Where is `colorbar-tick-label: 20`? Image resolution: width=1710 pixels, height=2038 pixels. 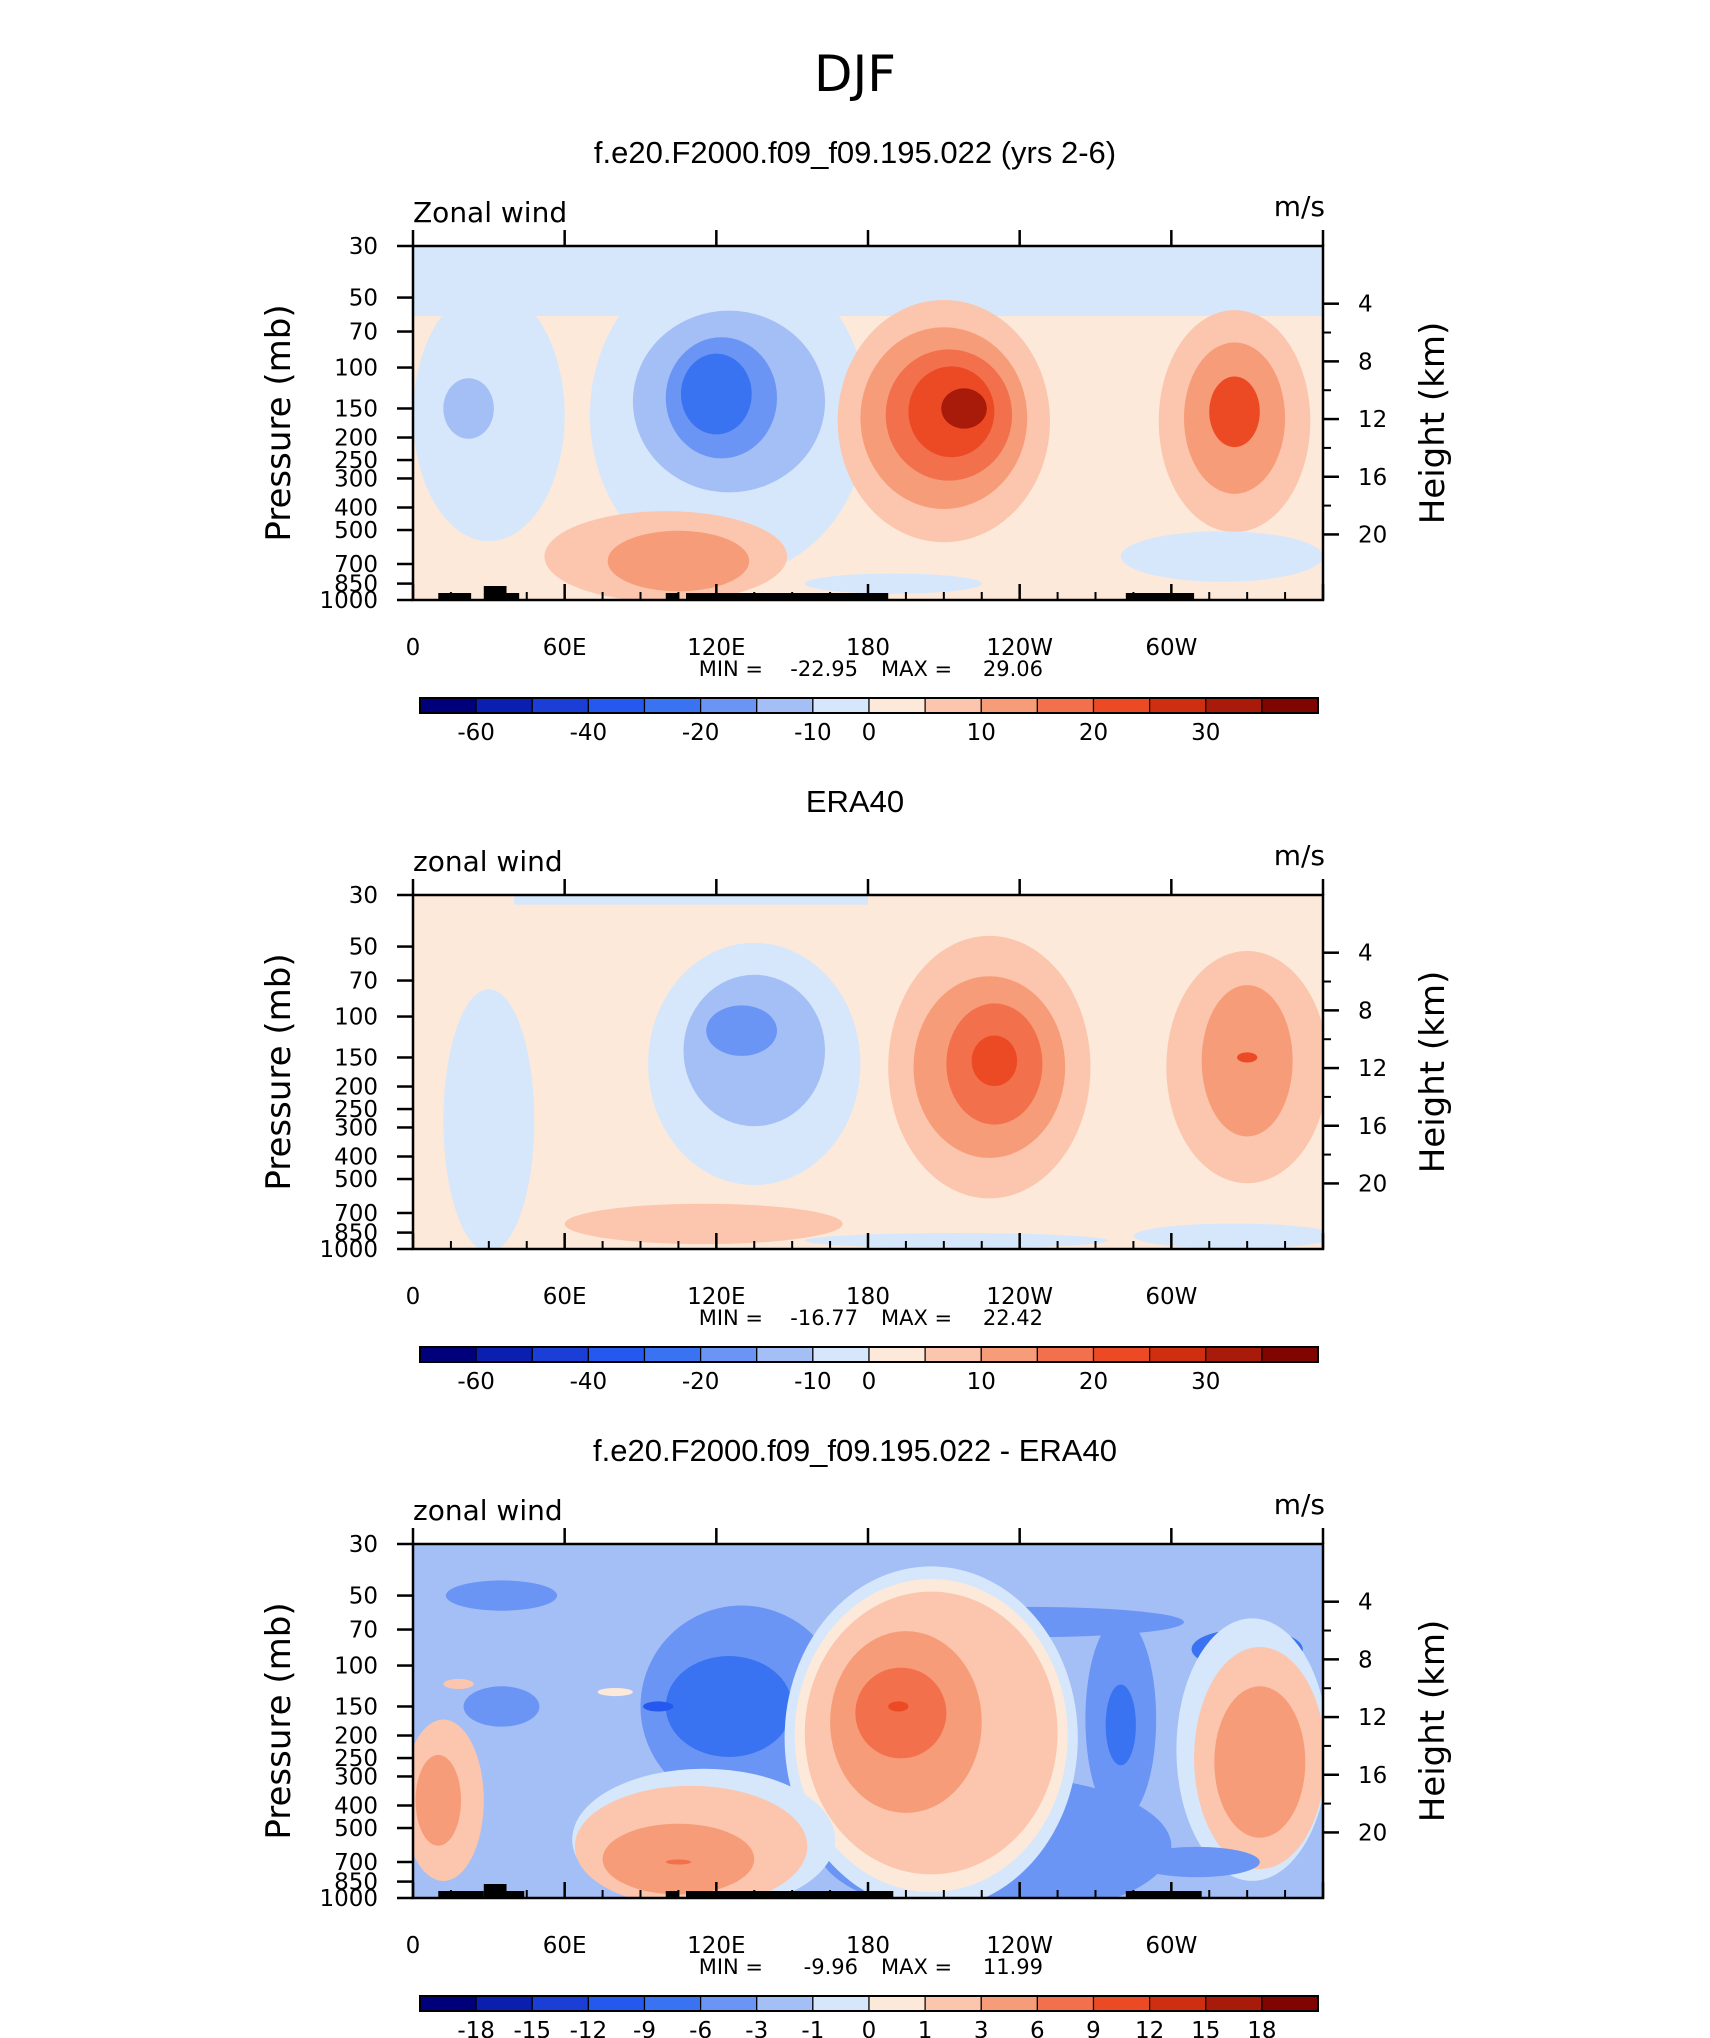 colorbar-tick-label: 20 is located at coordinates (1093, 1382).